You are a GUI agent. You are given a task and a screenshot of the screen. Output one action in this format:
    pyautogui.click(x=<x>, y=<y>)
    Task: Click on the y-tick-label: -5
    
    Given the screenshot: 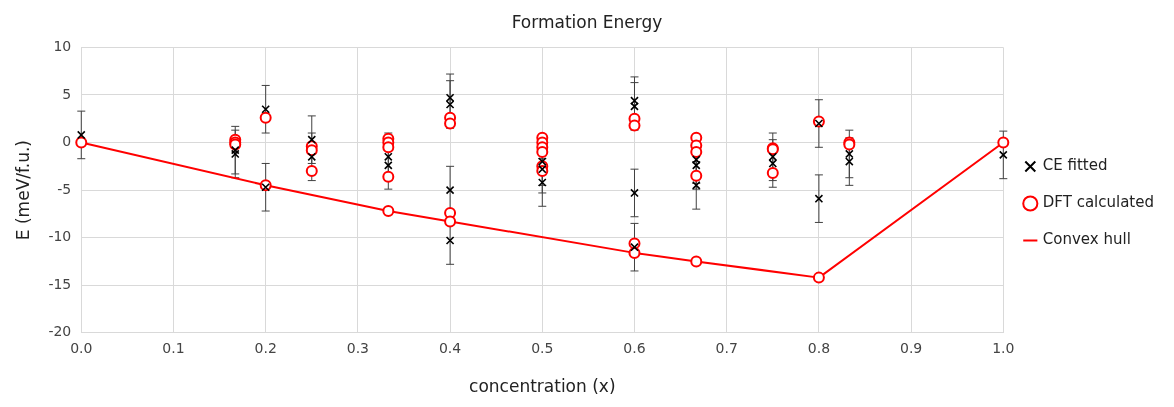 What is the action you would take?
    pyautogui.click(x=64, y=188)
    